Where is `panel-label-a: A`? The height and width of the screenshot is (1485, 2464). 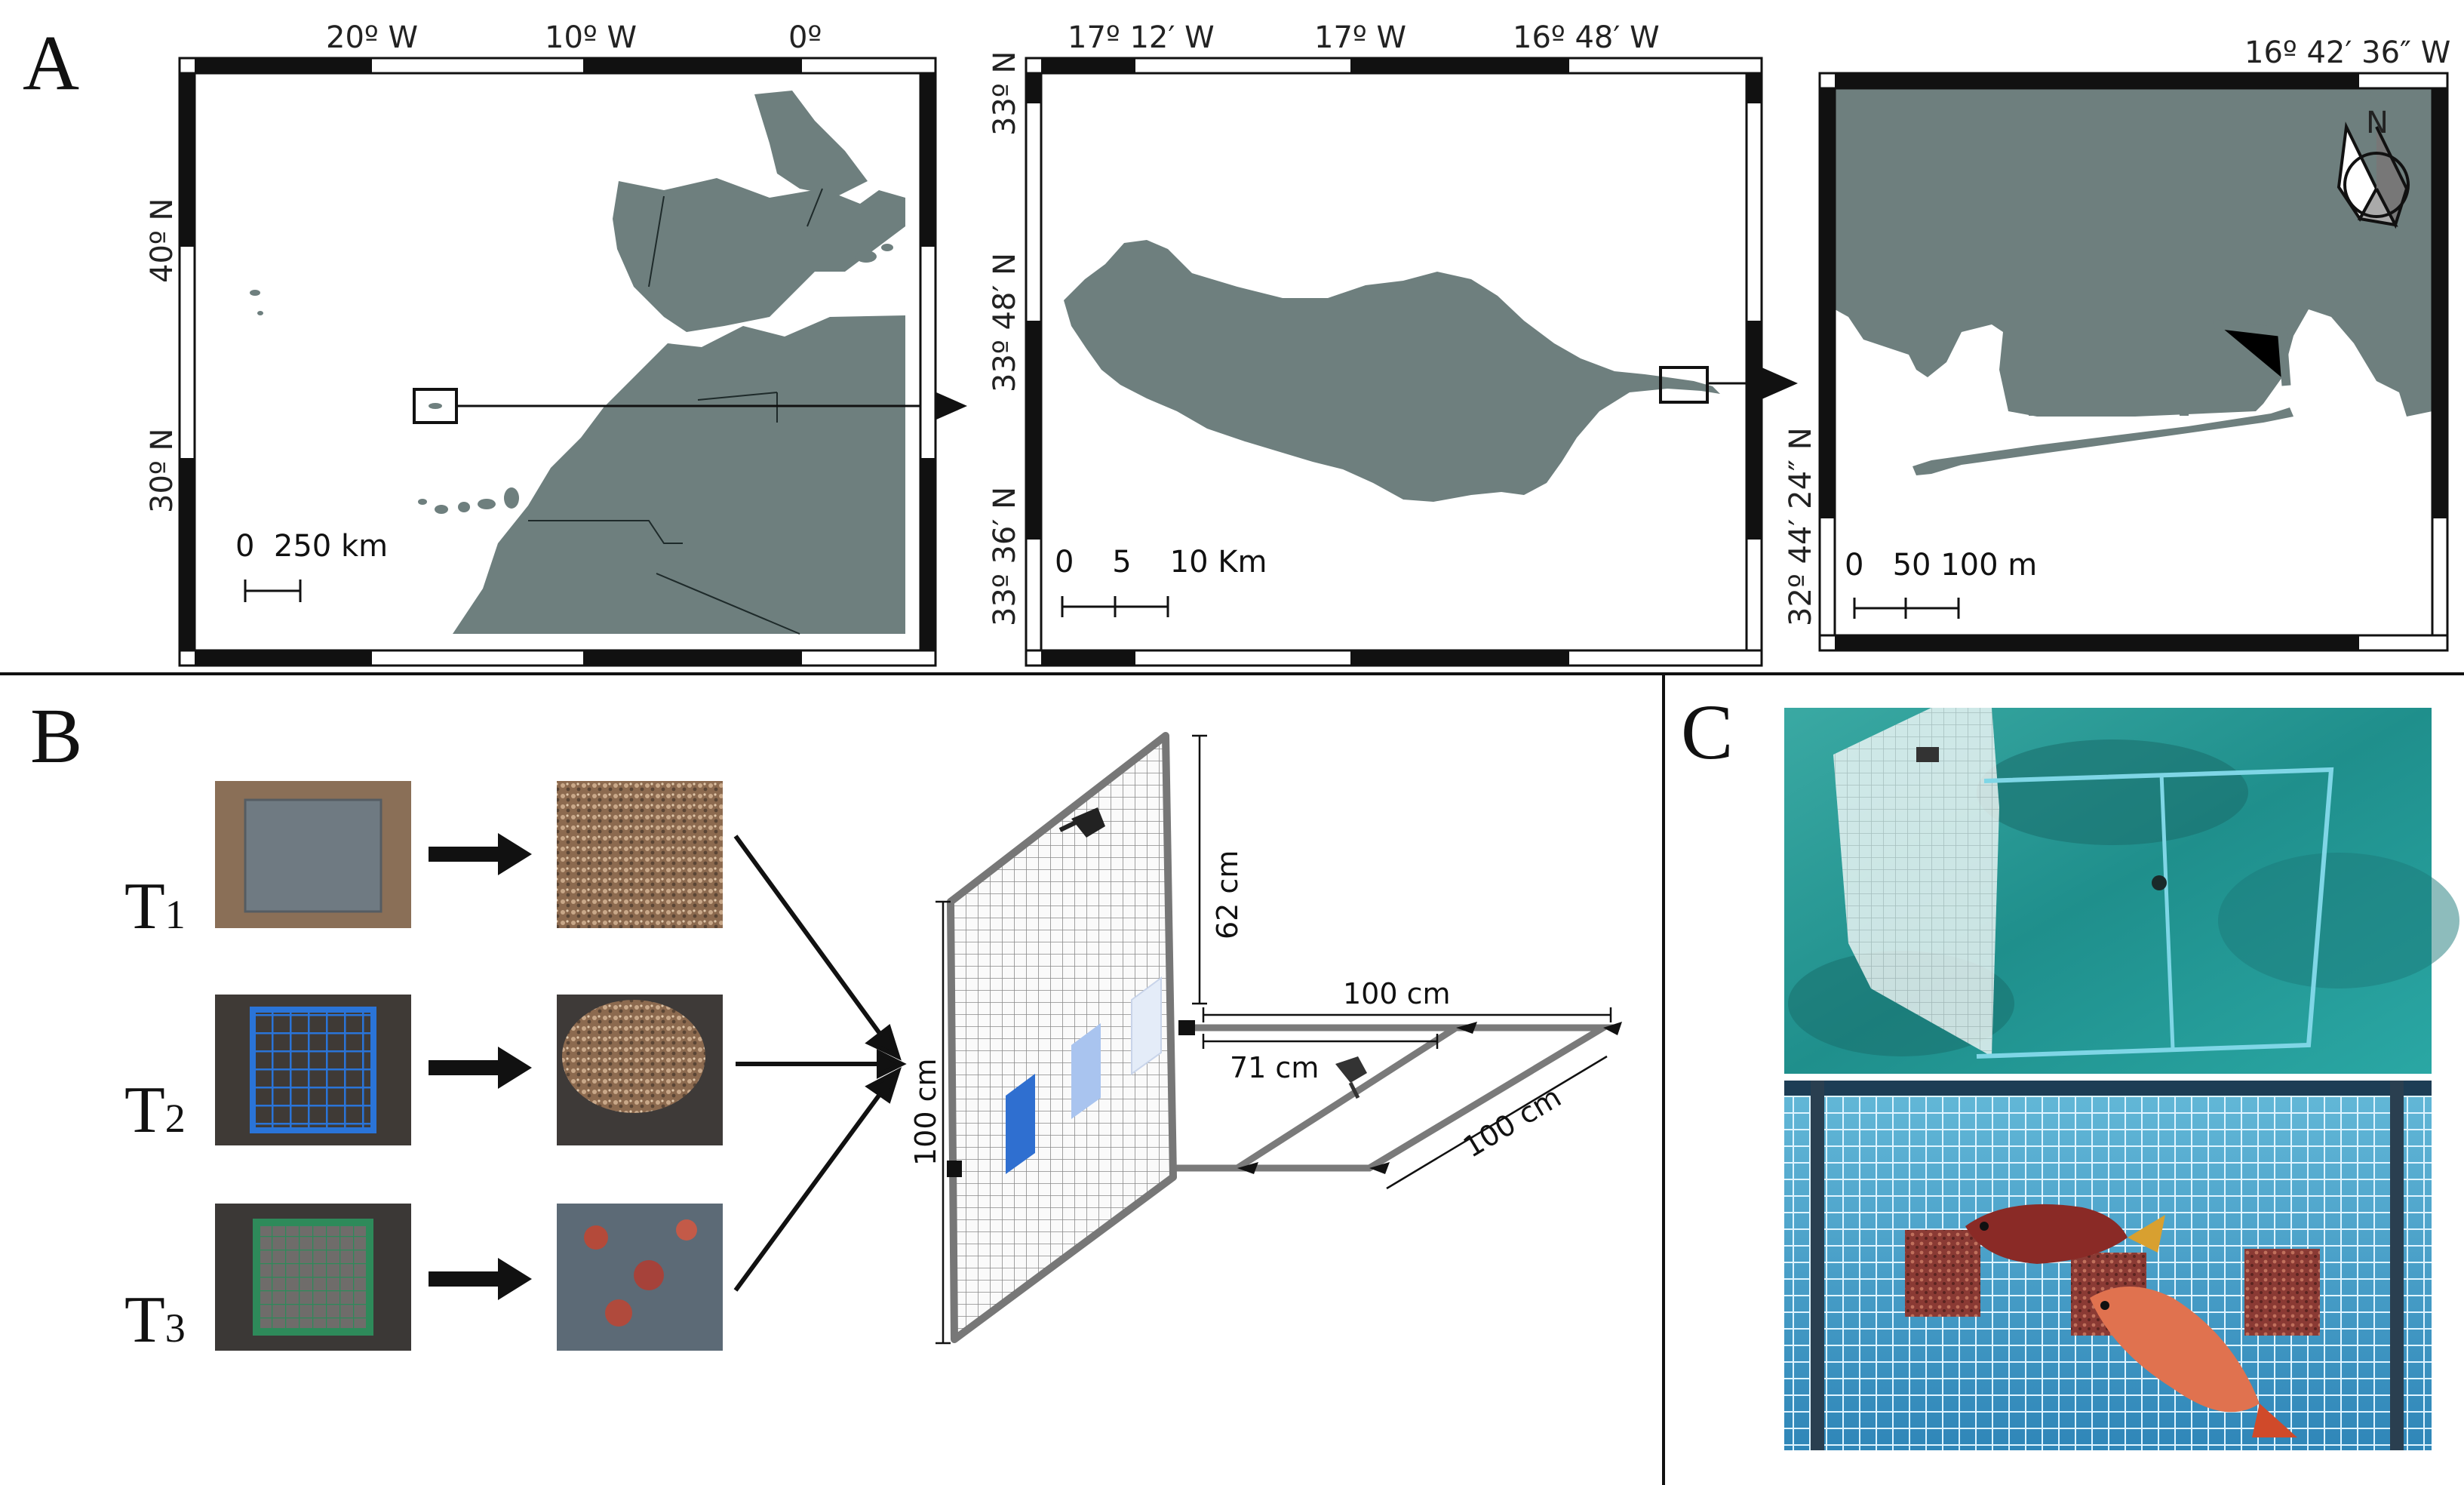
panel-label-a: A is located at coordinates (51, 63).